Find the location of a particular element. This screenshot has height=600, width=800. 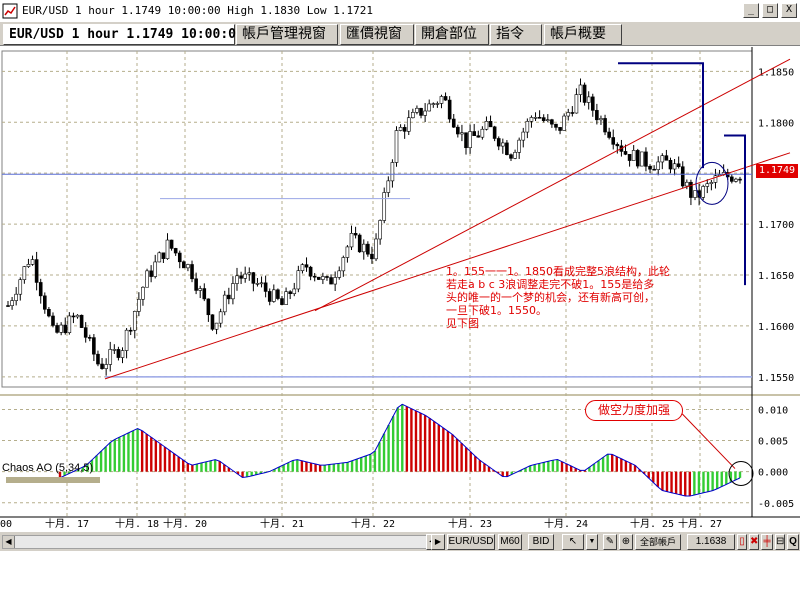

tab-account-summary: 帳戶概要 is located at coordinates (583, 34).